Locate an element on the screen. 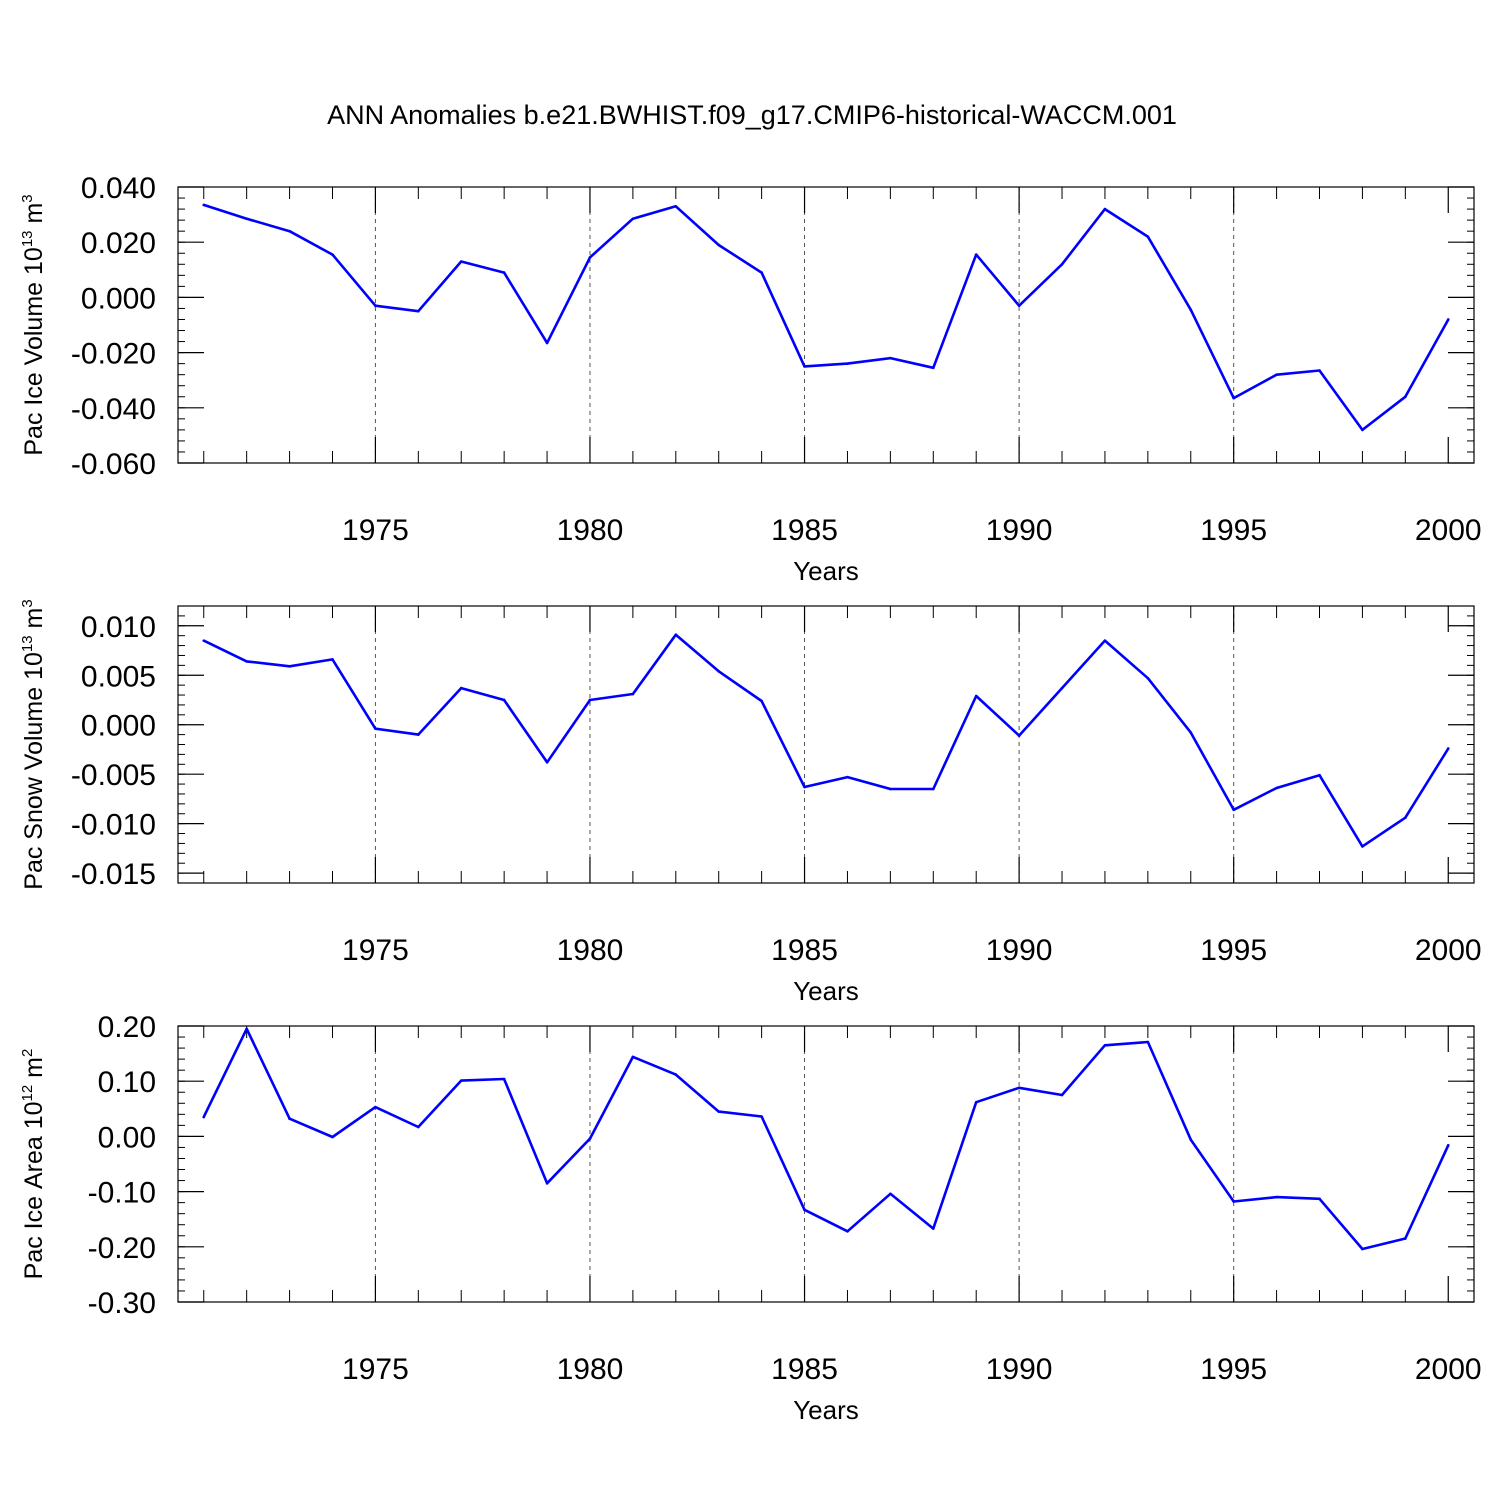 This screenshot has width=1500, height=1500. y-tick-label: 0.020 is located at coordinates (118, 243).